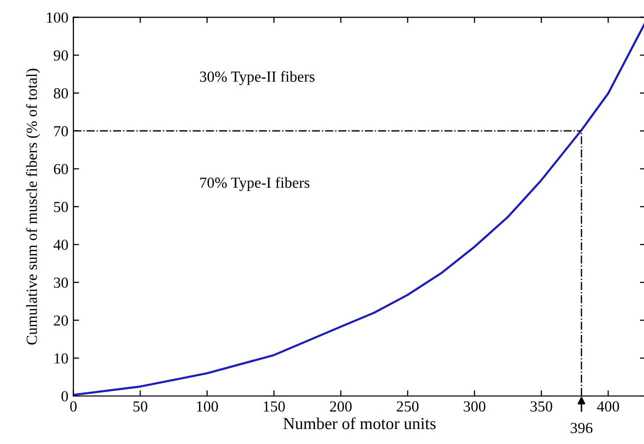  What do you see at coordinates (274, 406) in the screenshot?
I see `x-tick-label: 150` at bounding box center [274, 406].